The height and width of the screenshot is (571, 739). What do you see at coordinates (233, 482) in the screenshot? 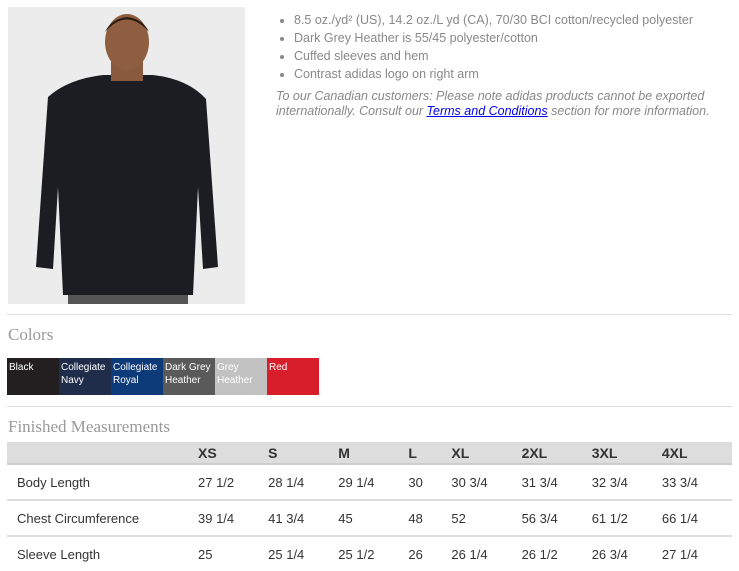
I see `measurement-cell: 27 1/2` at bounding box center [233, 482].